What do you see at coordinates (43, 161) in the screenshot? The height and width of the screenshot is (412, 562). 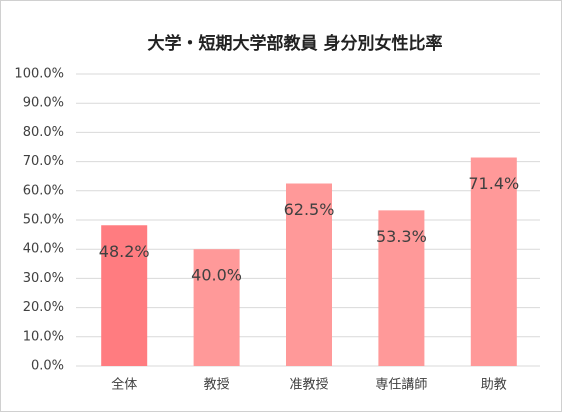 I see `y-tick-label: 70.0%` at bounding box center [43, 161].